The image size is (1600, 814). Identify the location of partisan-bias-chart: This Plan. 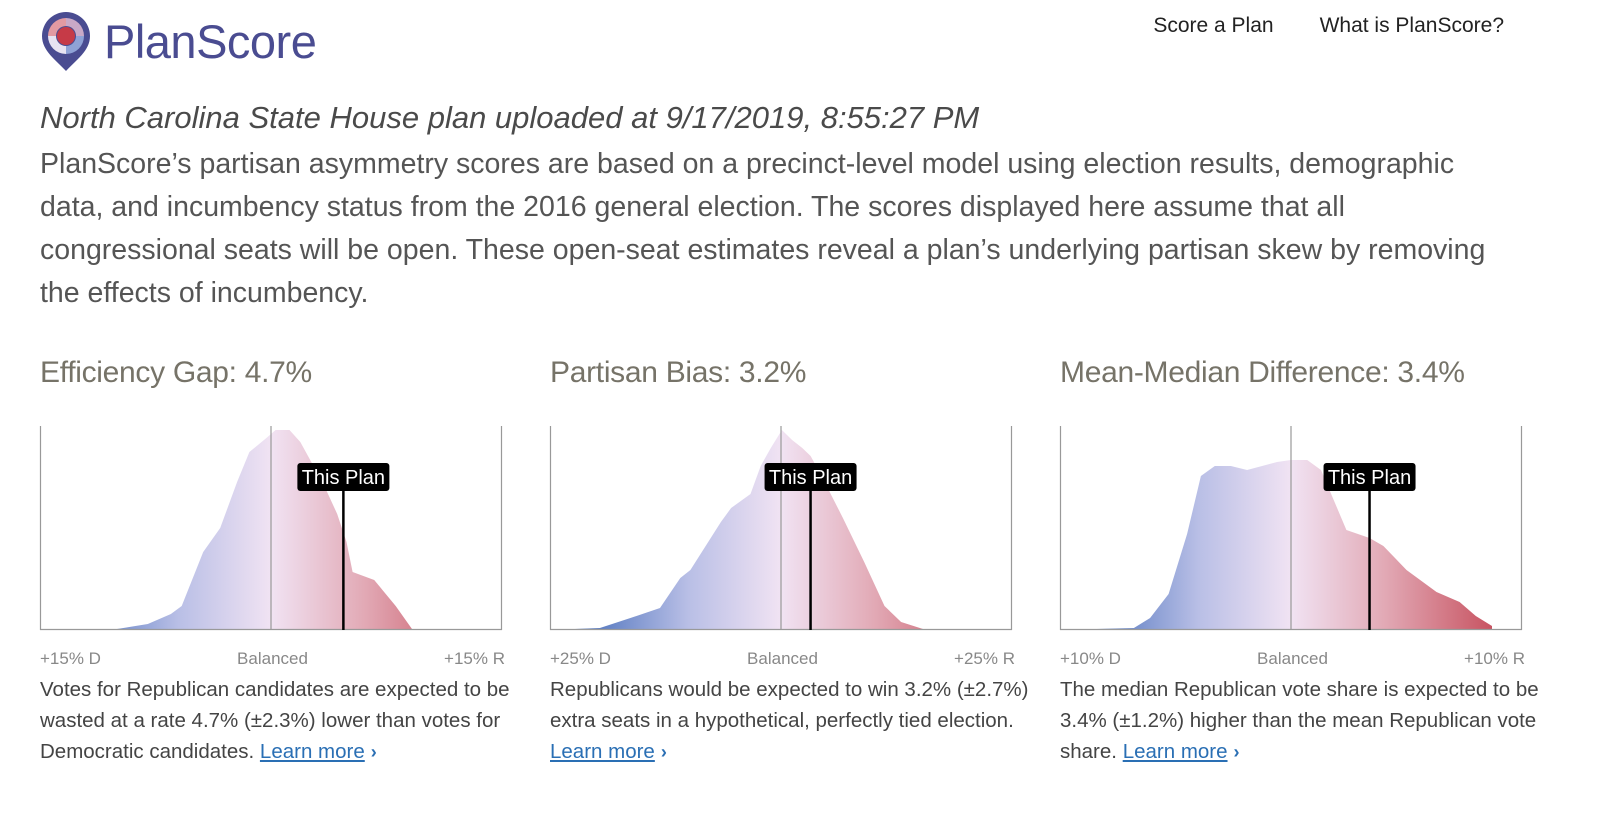
(781, 528).